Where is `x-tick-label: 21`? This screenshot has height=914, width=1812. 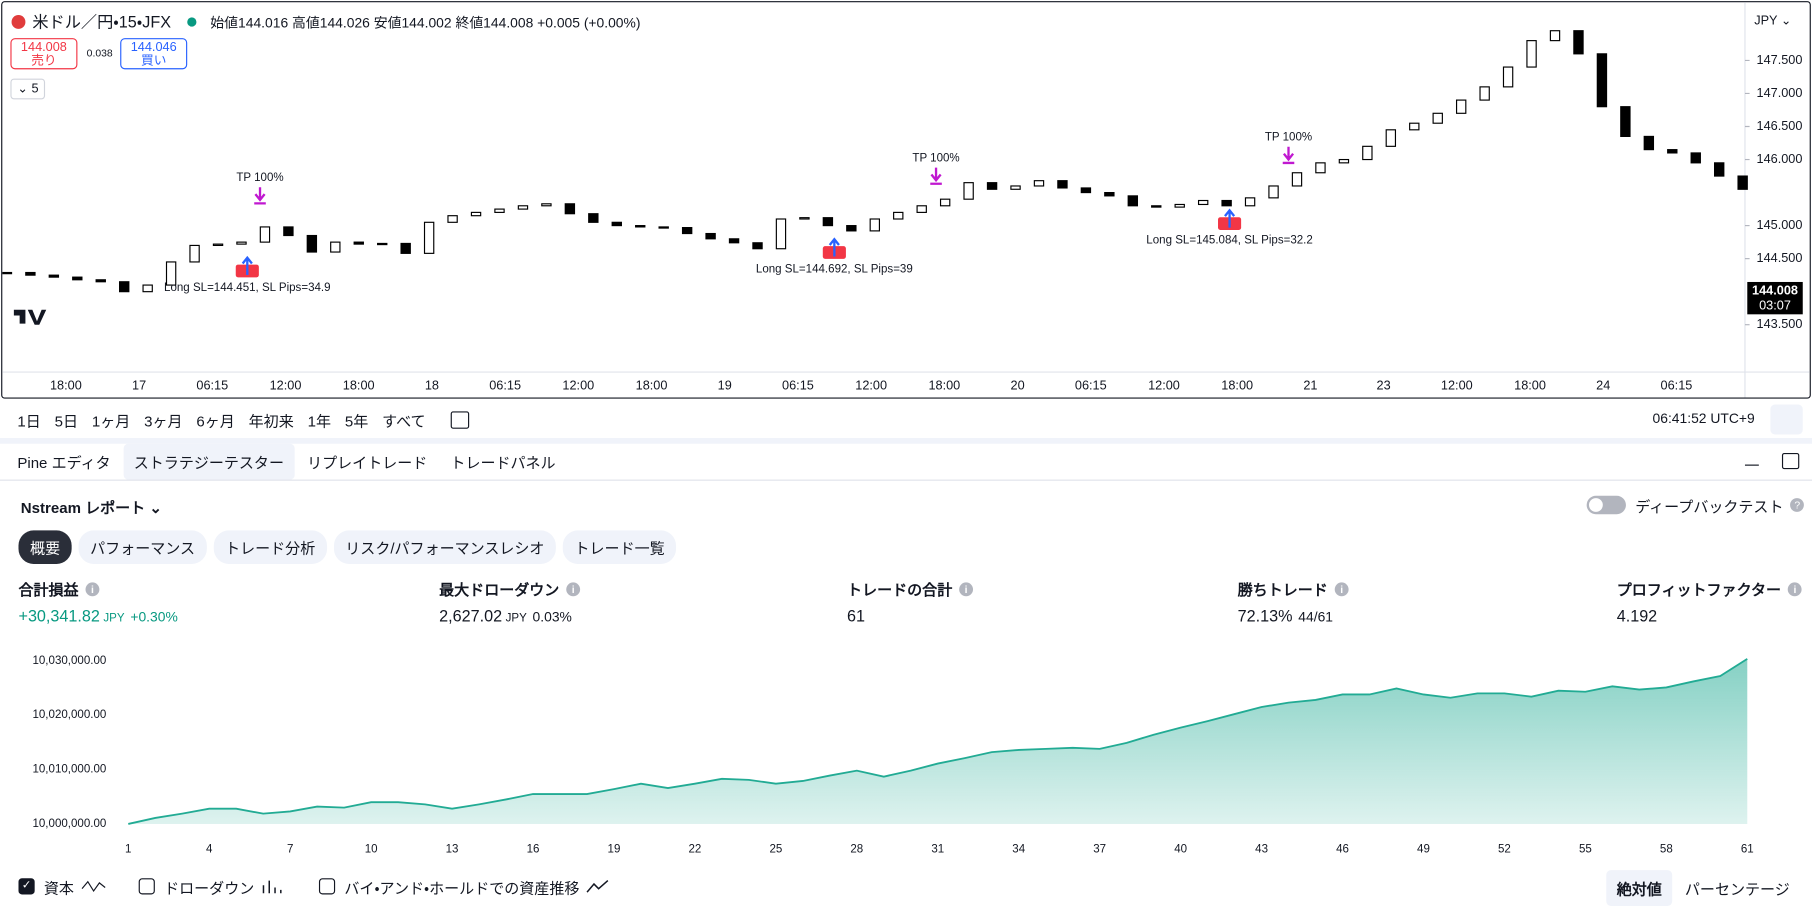
x-tick-label: 21 is located at coordinates (1310, 384).